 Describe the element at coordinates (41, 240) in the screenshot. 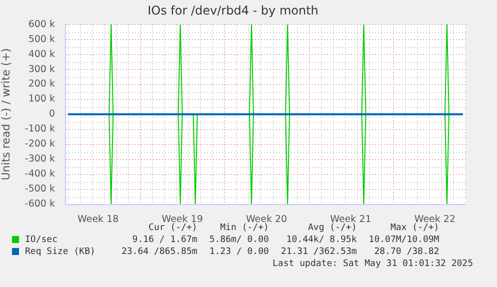

I see `legend-label: IO/sec` at that location.